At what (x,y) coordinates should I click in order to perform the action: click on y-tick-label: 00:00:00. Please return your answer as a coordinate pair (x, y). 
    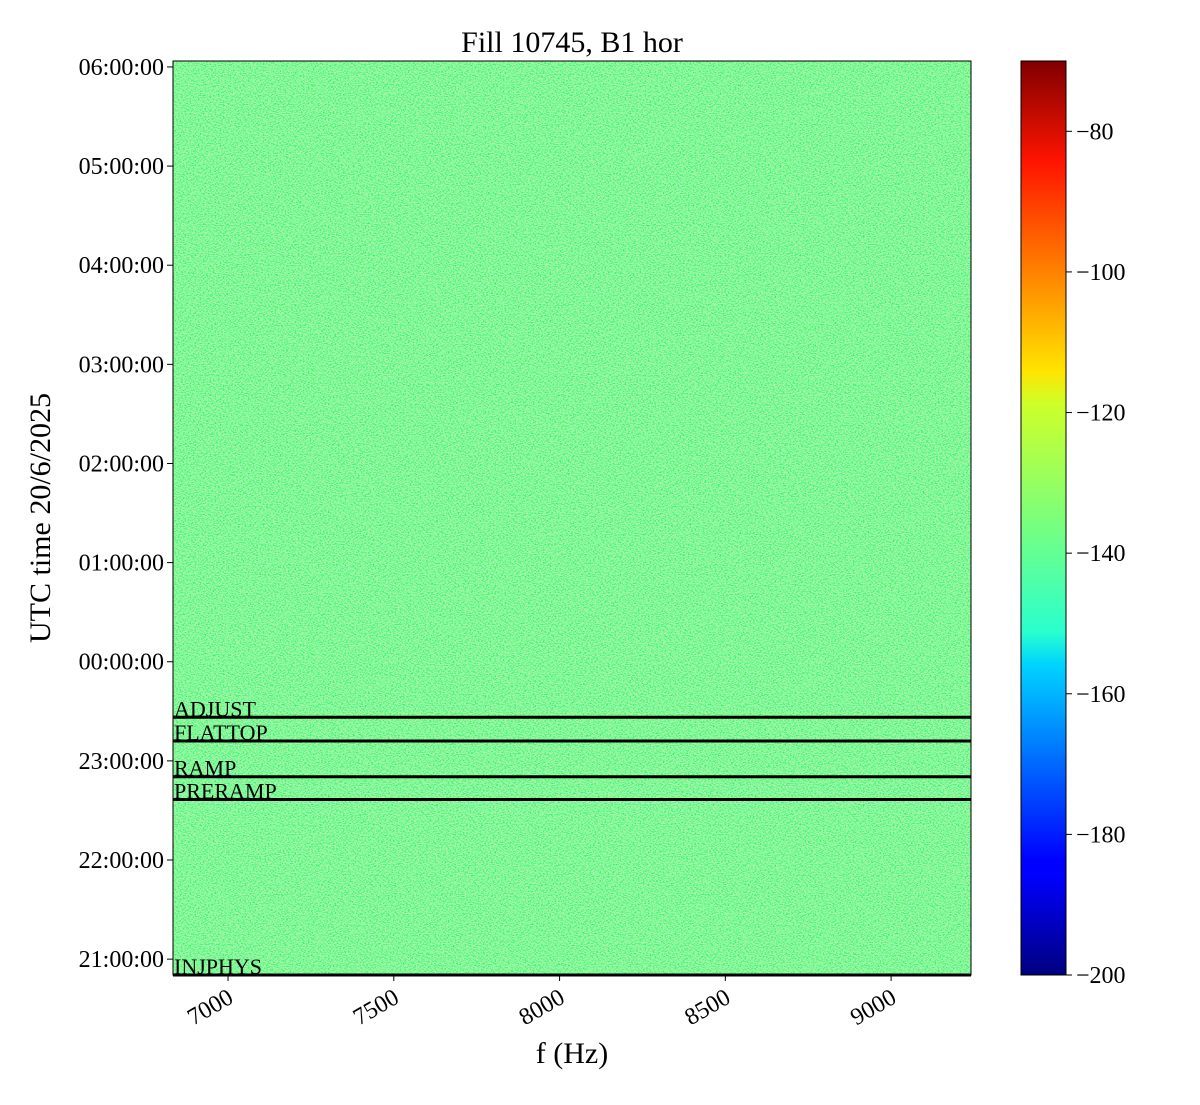
    Looking at the image, I should click on (121, 663).